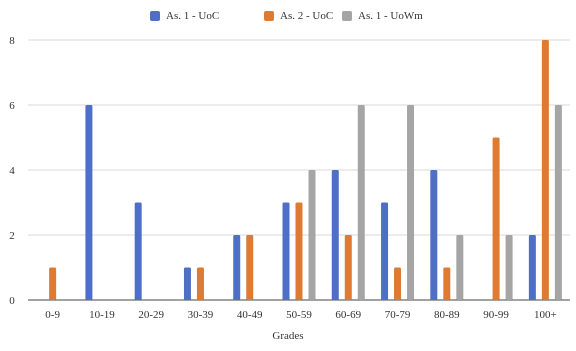 Image resolution: width=576 pixels, height=351 pixels. I want to click on legend-label-series-3: As. 1 - UoWm, so click(390, 16).